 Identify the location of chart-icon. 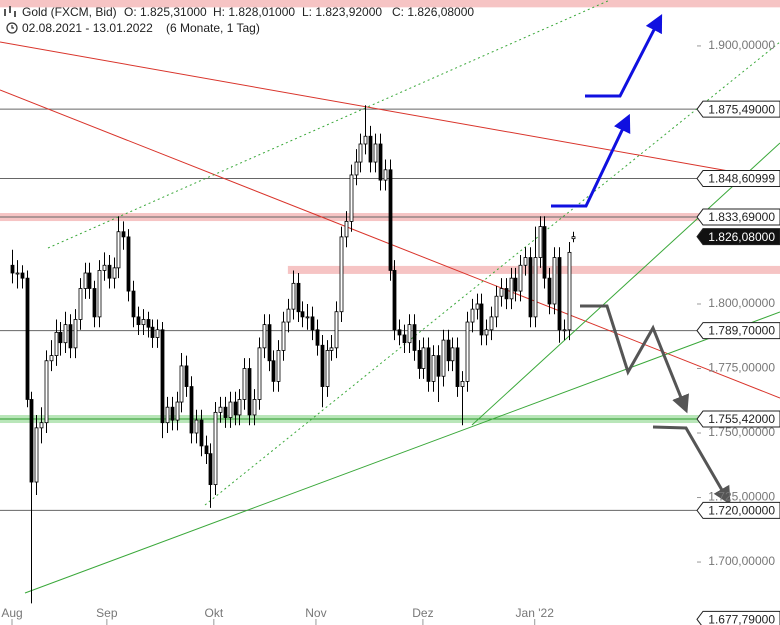
(10, 11).